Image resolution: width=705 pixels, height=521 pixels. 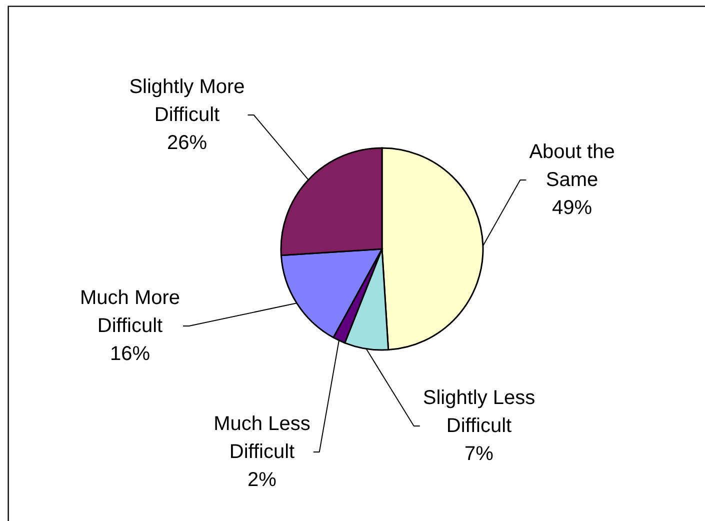 What do you see at coordinates (187, 143) in the screenshot?
I see `data-label: 26%` at bounding box center [187, 143].